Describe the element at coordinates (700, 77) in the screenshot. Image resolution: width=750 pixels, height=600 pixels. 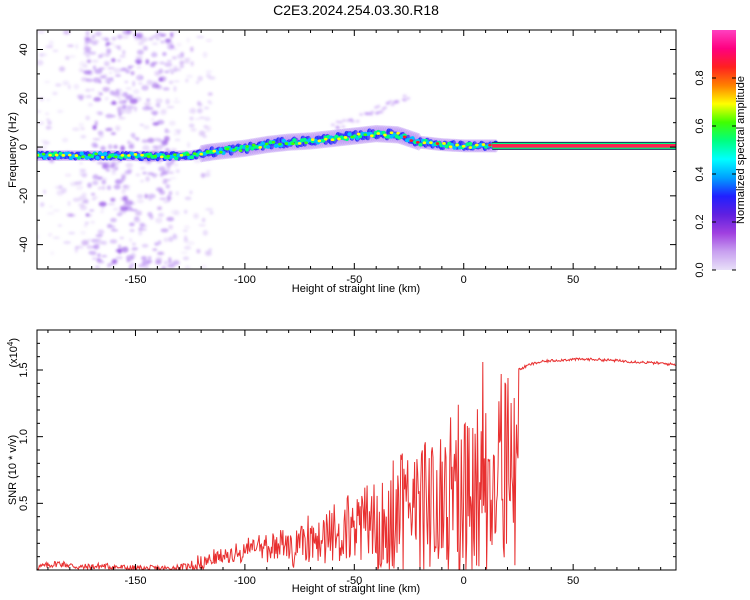
I see `colorbar-tick-label: 0.8` at that location.